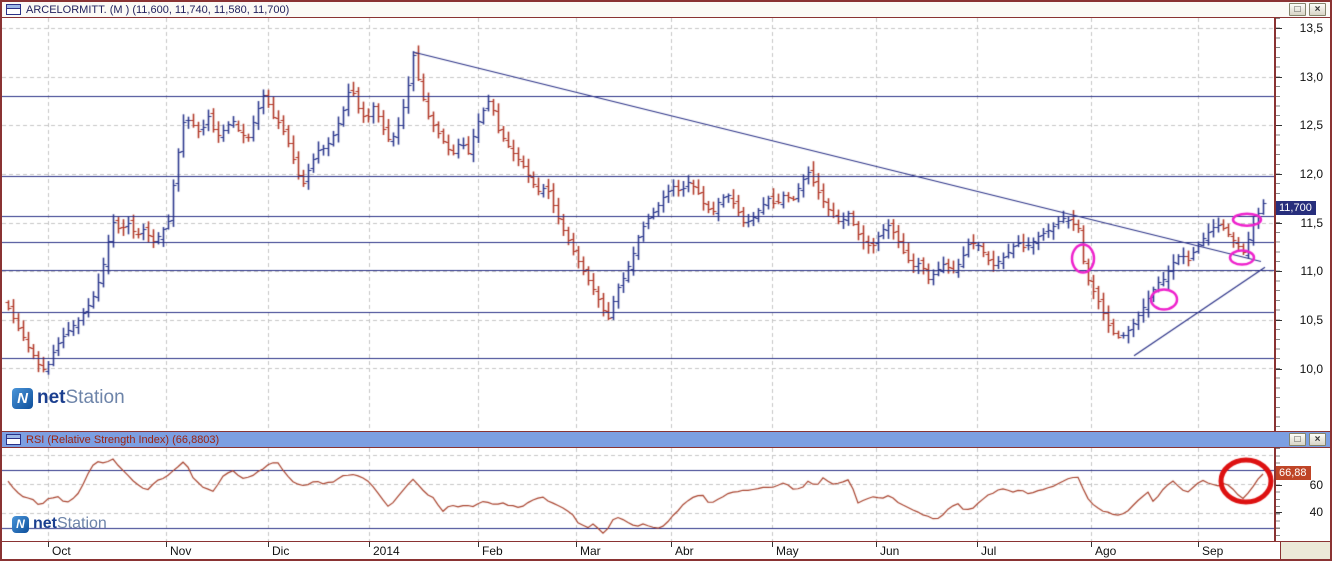 This screenshot has height=561, width=1332. Describe the element at coordinates (13, 439) in the screenshot. I see `rsi-window-icon` at that location.